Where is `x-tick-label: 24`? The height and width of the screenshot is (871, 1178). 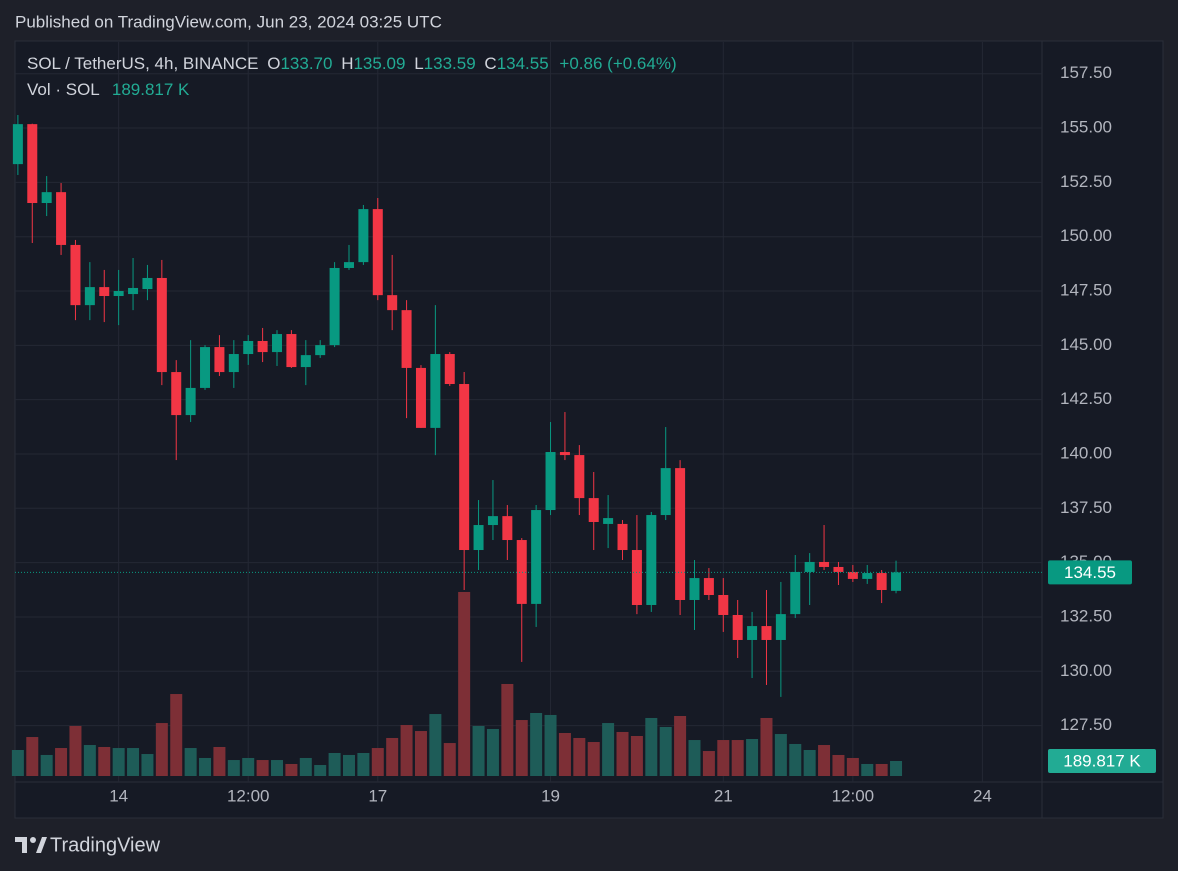 x-tick-label: 24 is located at coordinates (982, 795).